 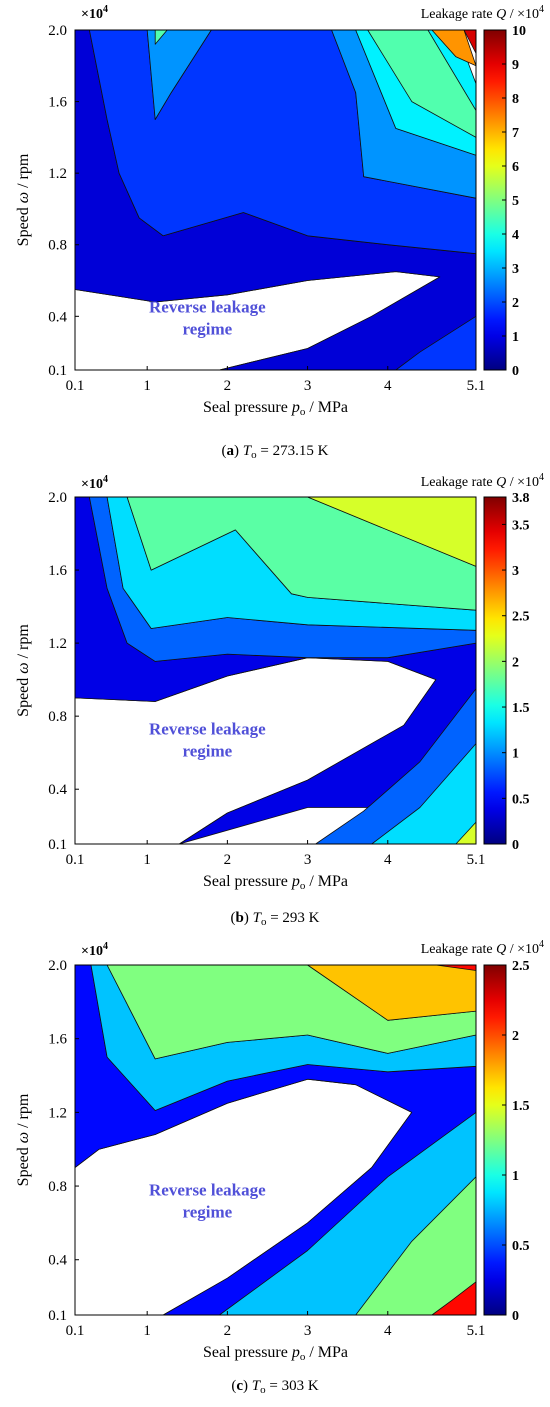 I want to click on colorbar-tick-label: 6, so click(x=515, y=167).